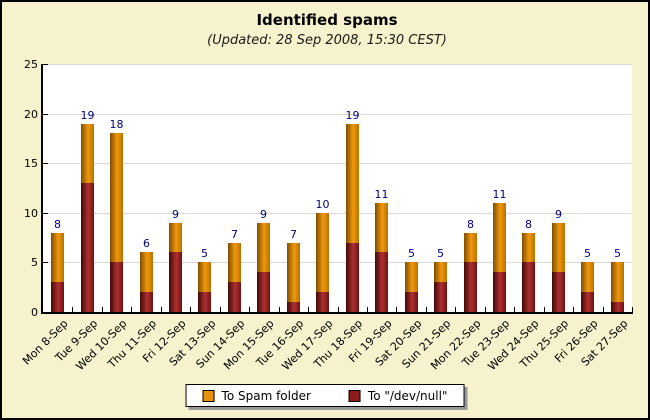 The width and height of the screenshot is (650, 420). I want to click on bar-total-label: 6, so click(146, 243).